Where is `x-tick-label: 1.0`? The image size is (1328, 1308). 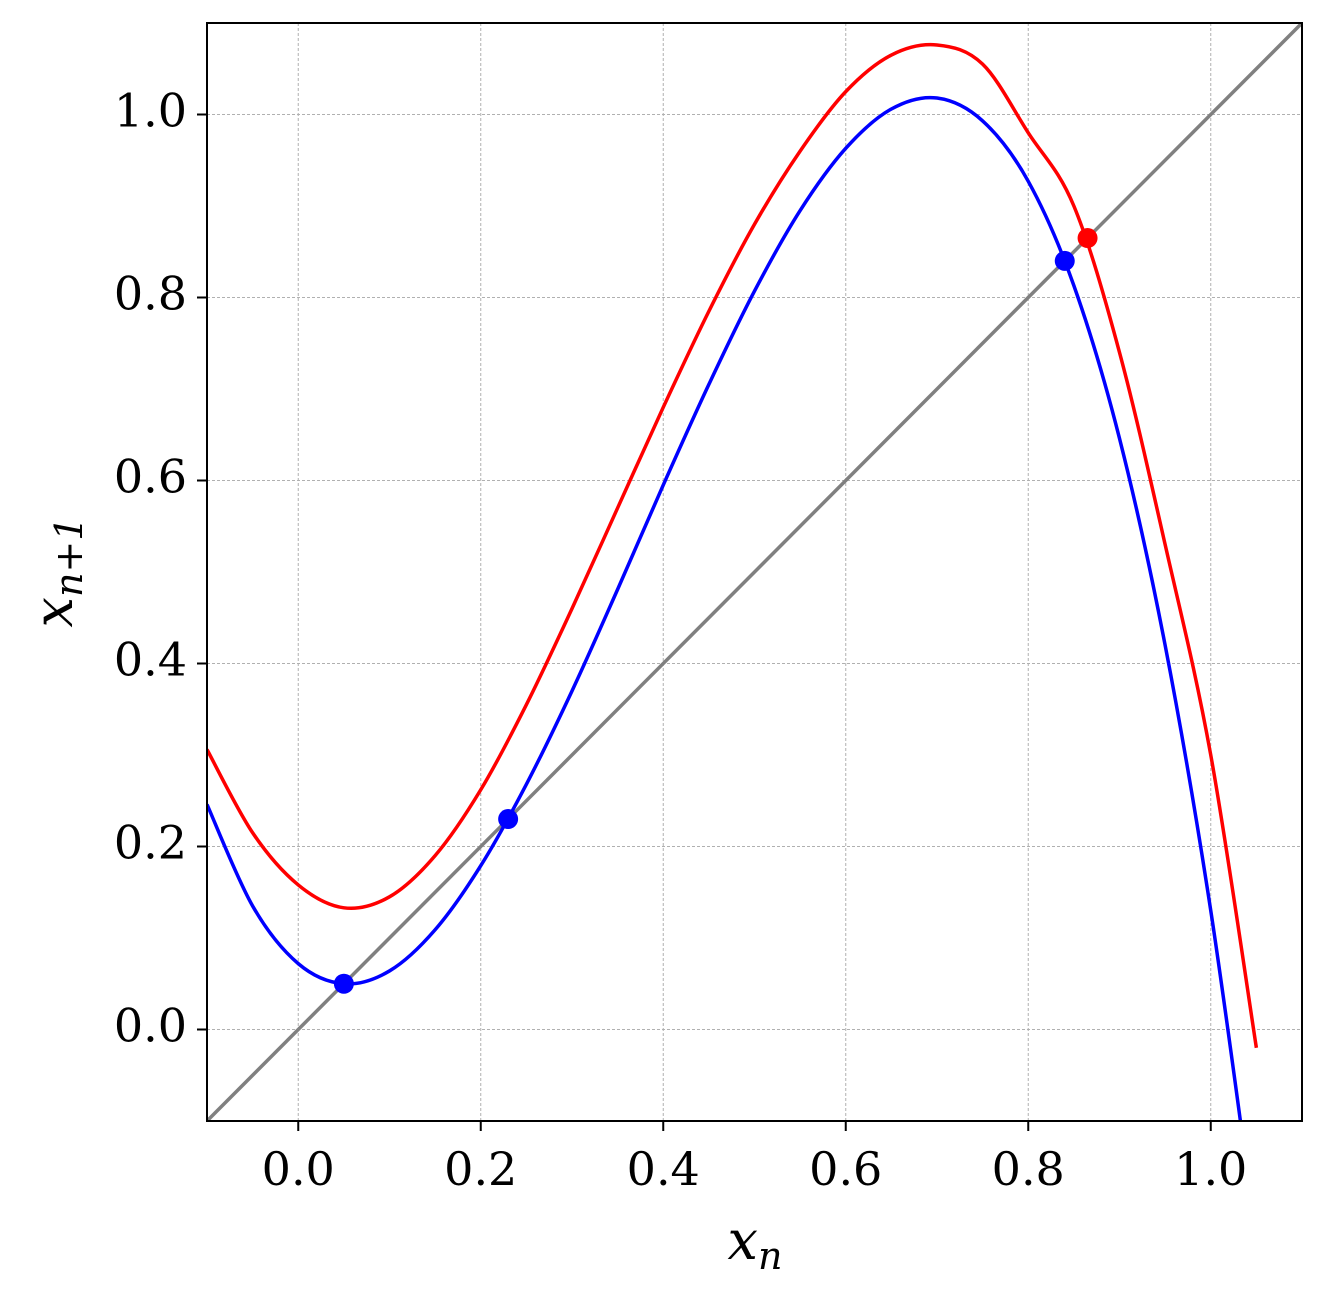
x-tick-label: 1.0 is located at coordinates (1210, 1169).